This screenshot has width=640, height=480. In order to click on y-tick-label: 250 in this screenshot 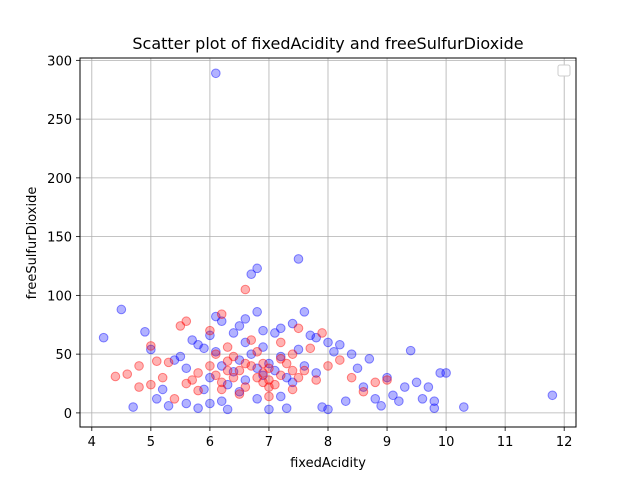, I will do `click(59, 120)`.